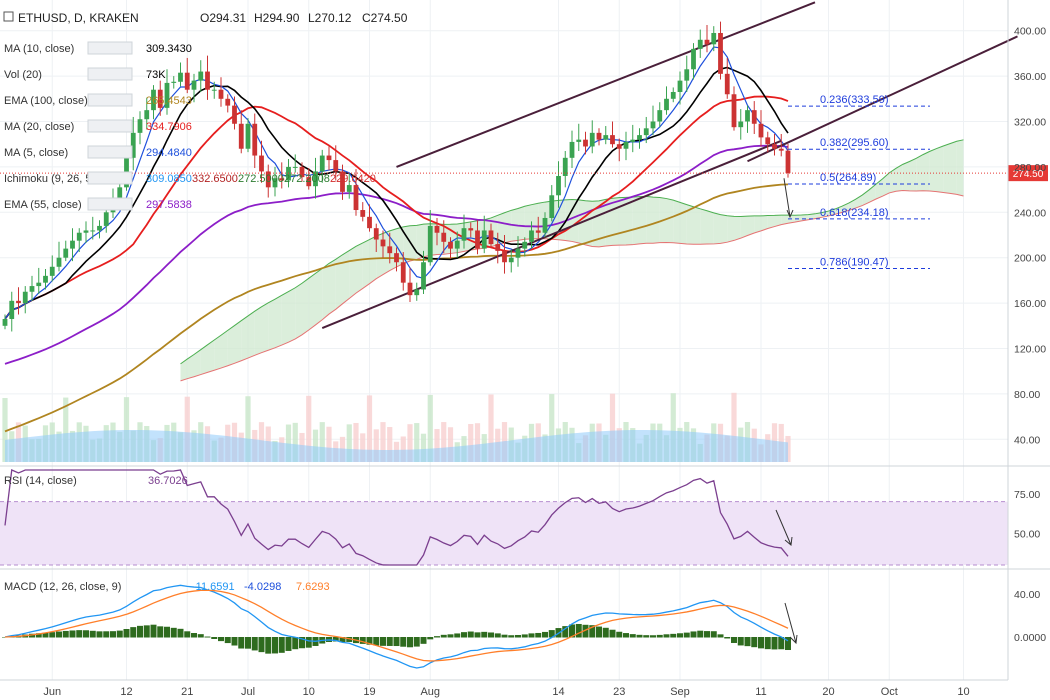  What do you see at coordinates (369, 692) in the screenshot?
I see `time-axis-tick-label: 19` at bounding box center [369, 692].